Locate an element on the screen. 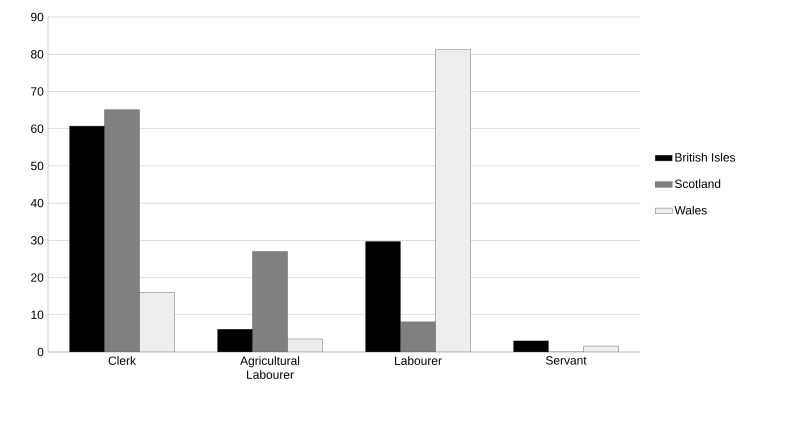  y-tick-label: 60 is located at coordinates (37, 128).